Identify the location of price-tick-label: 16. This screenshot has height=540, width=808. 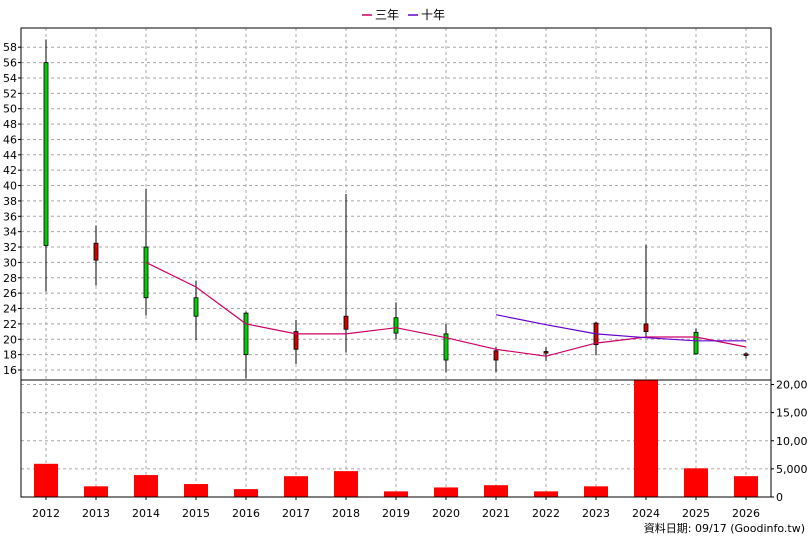
(10, 370).